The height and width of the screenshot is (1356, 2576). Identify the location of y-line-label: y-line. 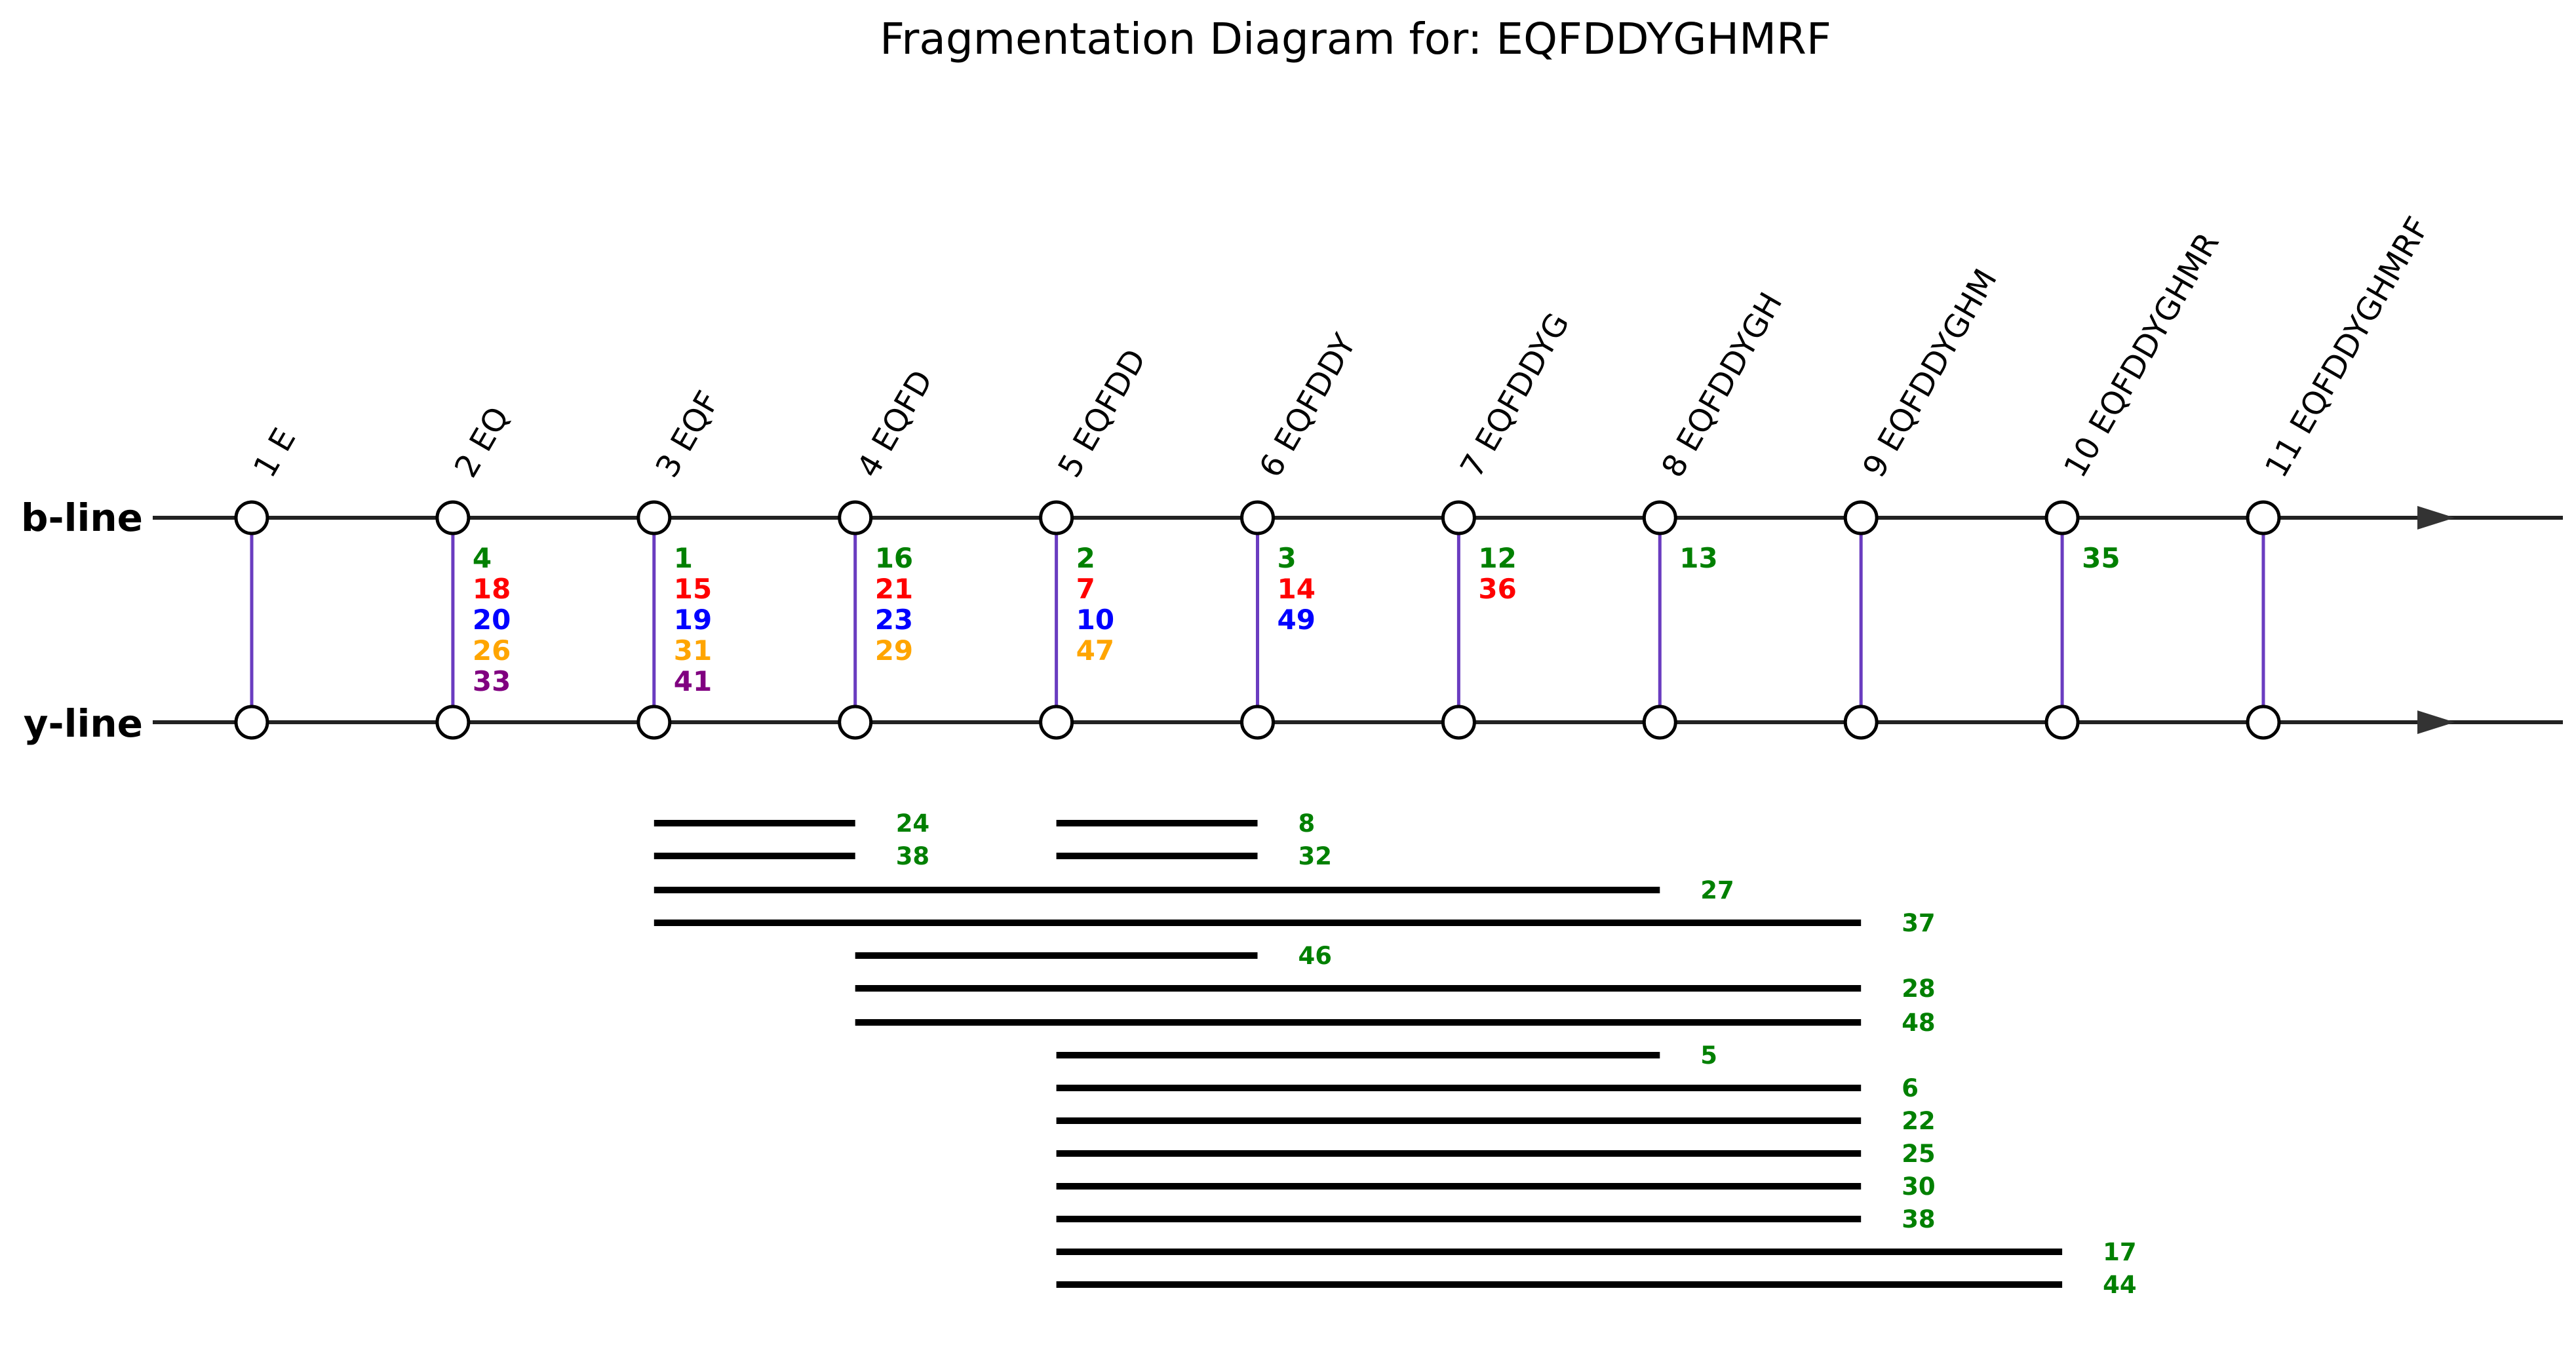
(83, 723).